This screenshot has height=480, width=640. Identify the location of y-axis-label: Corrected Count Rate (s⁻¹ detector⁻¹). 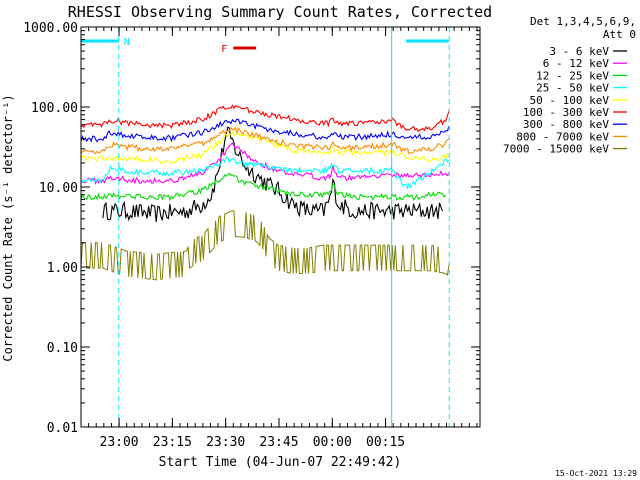
(8, 227).